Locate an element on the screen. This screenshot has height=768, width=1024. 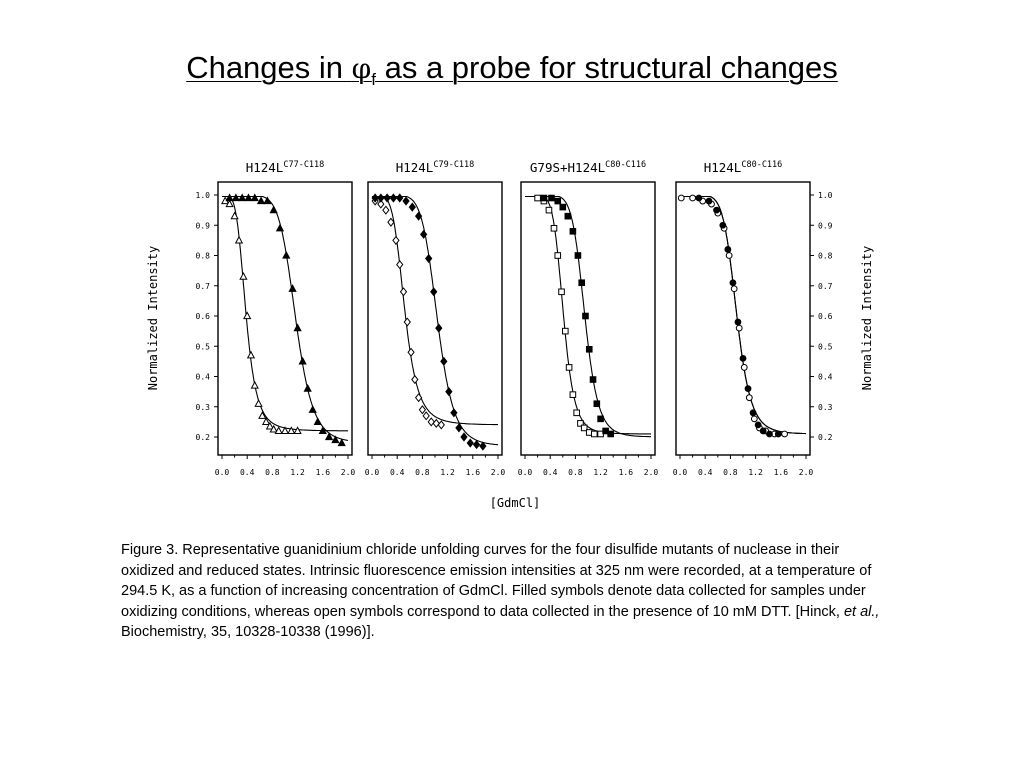
panel-4-y-tick-label-4: 0.6 is located at coordinates (825, 316).